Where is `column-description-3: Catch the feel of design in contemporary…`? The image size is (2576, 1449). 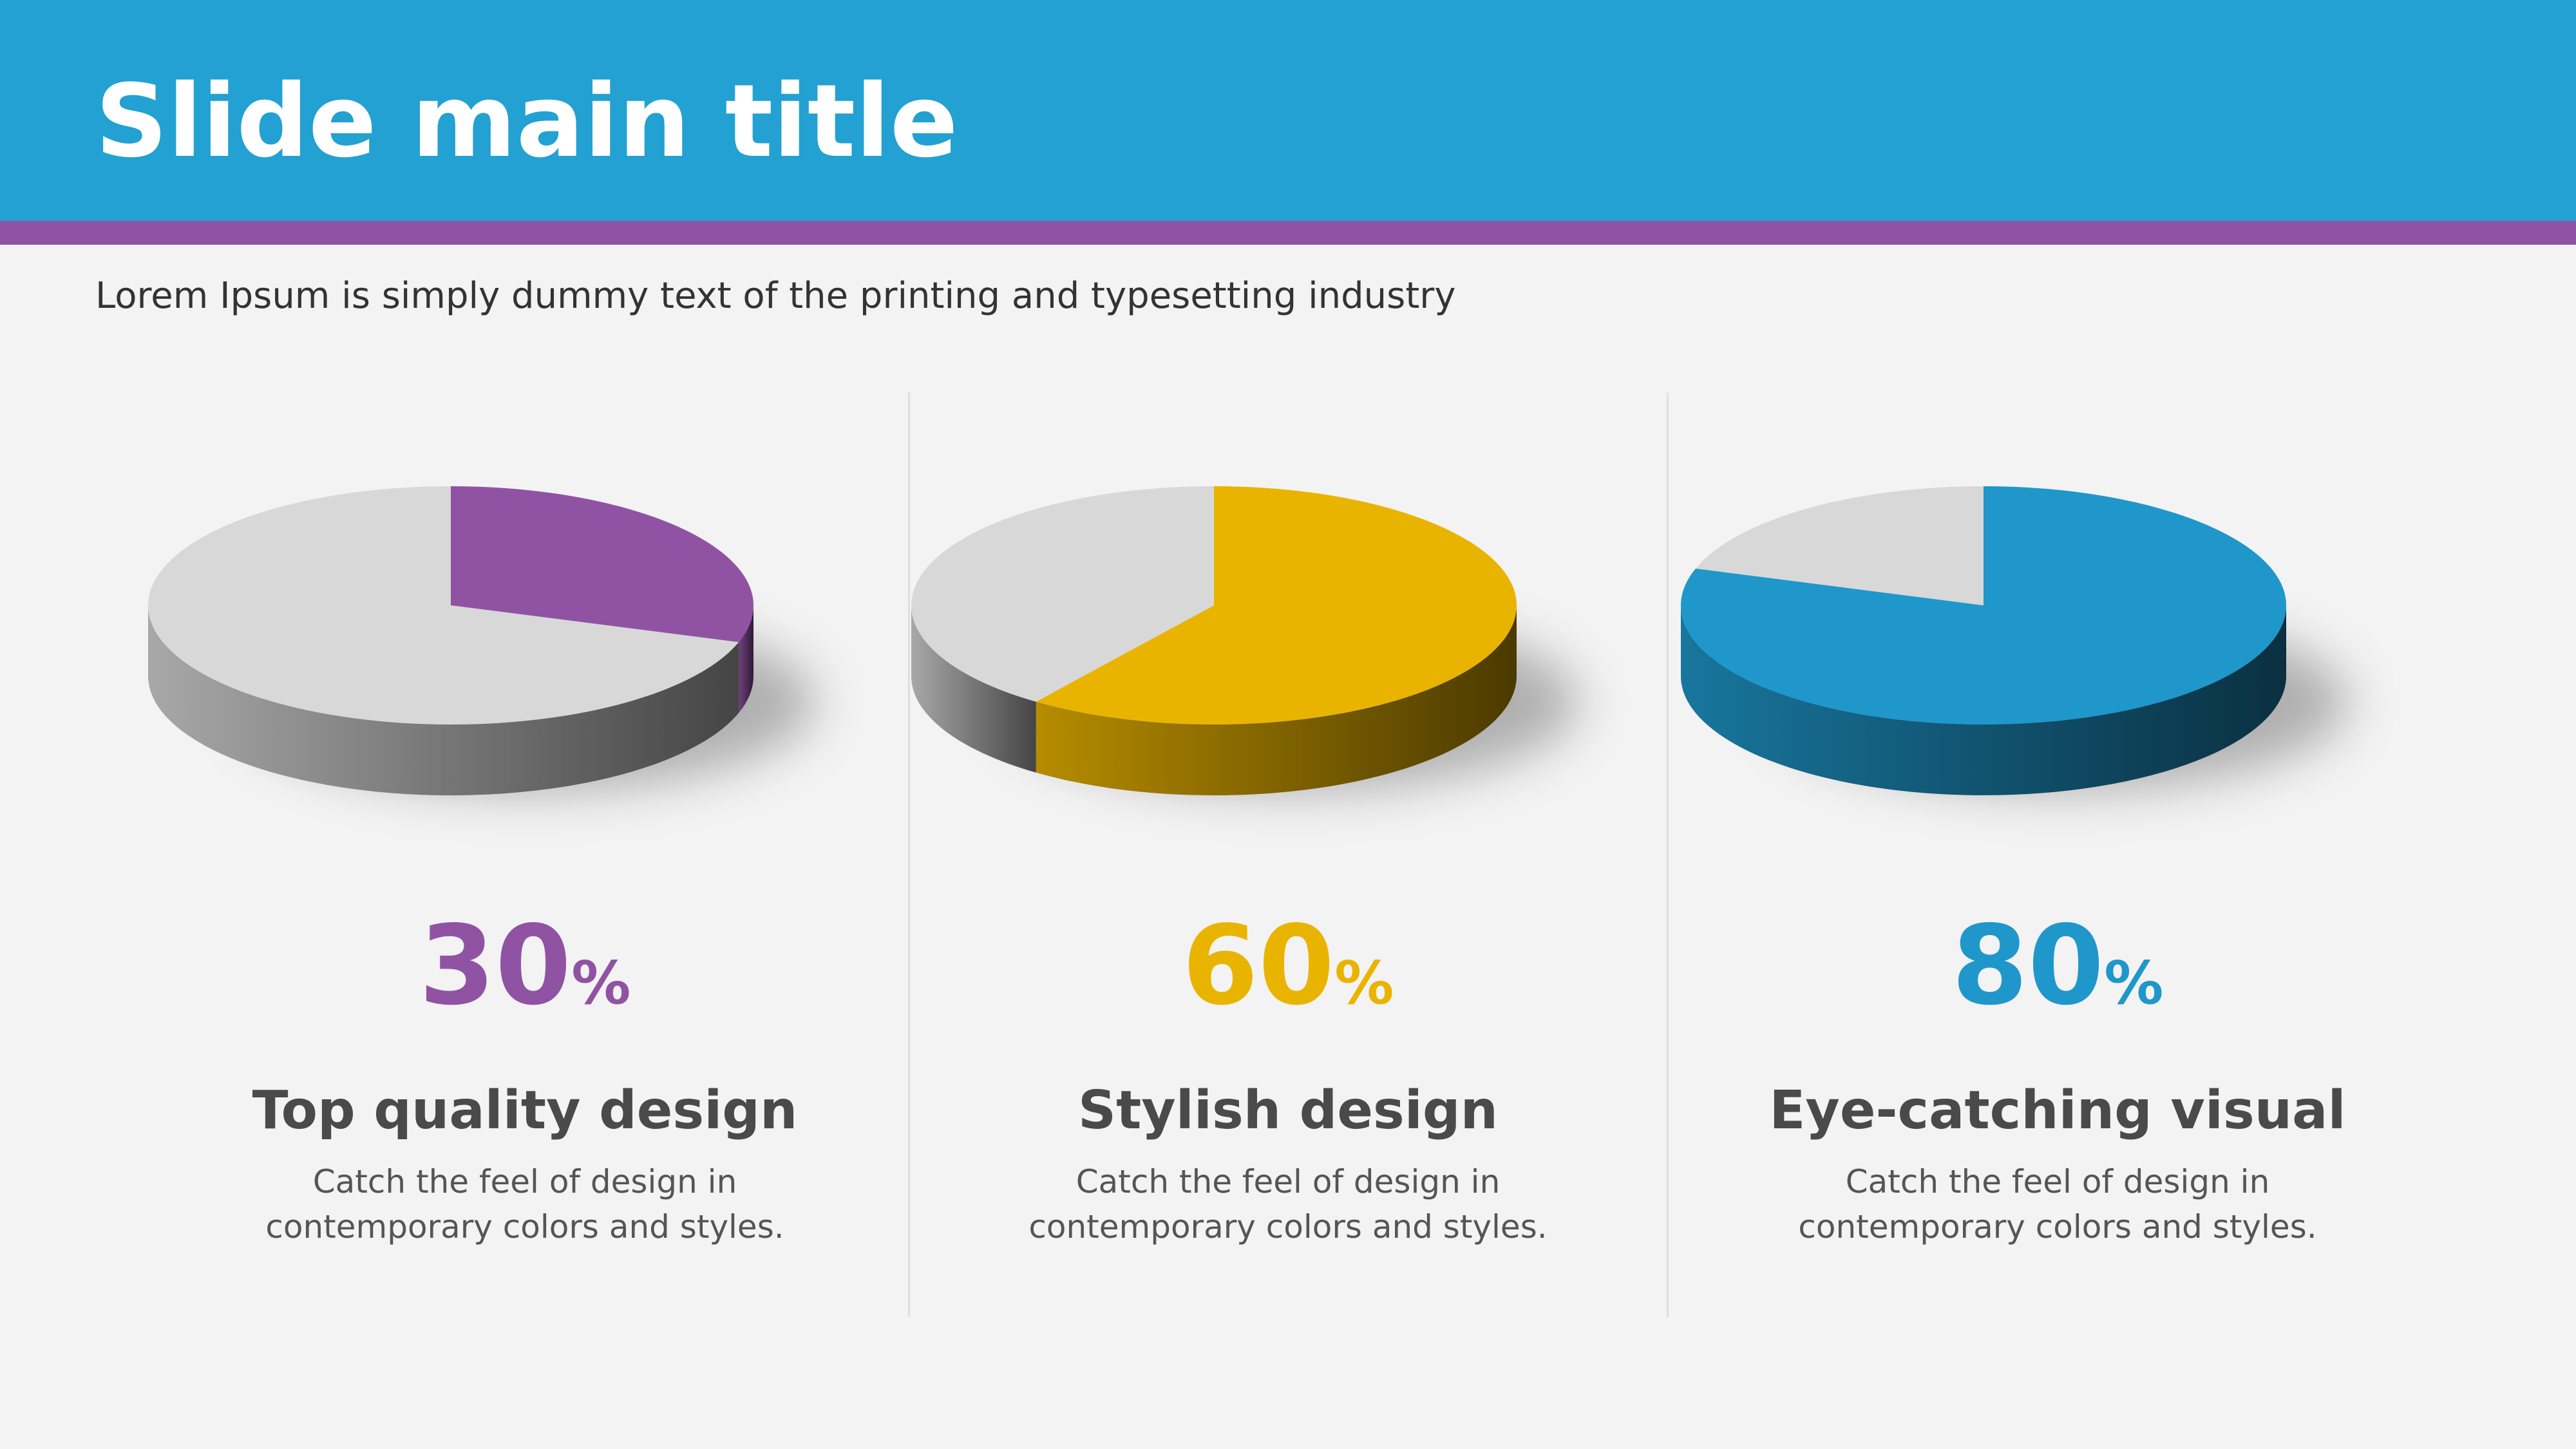 column-description-3: Catch the feel of design in contemporary… is located at coordinates (2057, 1204).